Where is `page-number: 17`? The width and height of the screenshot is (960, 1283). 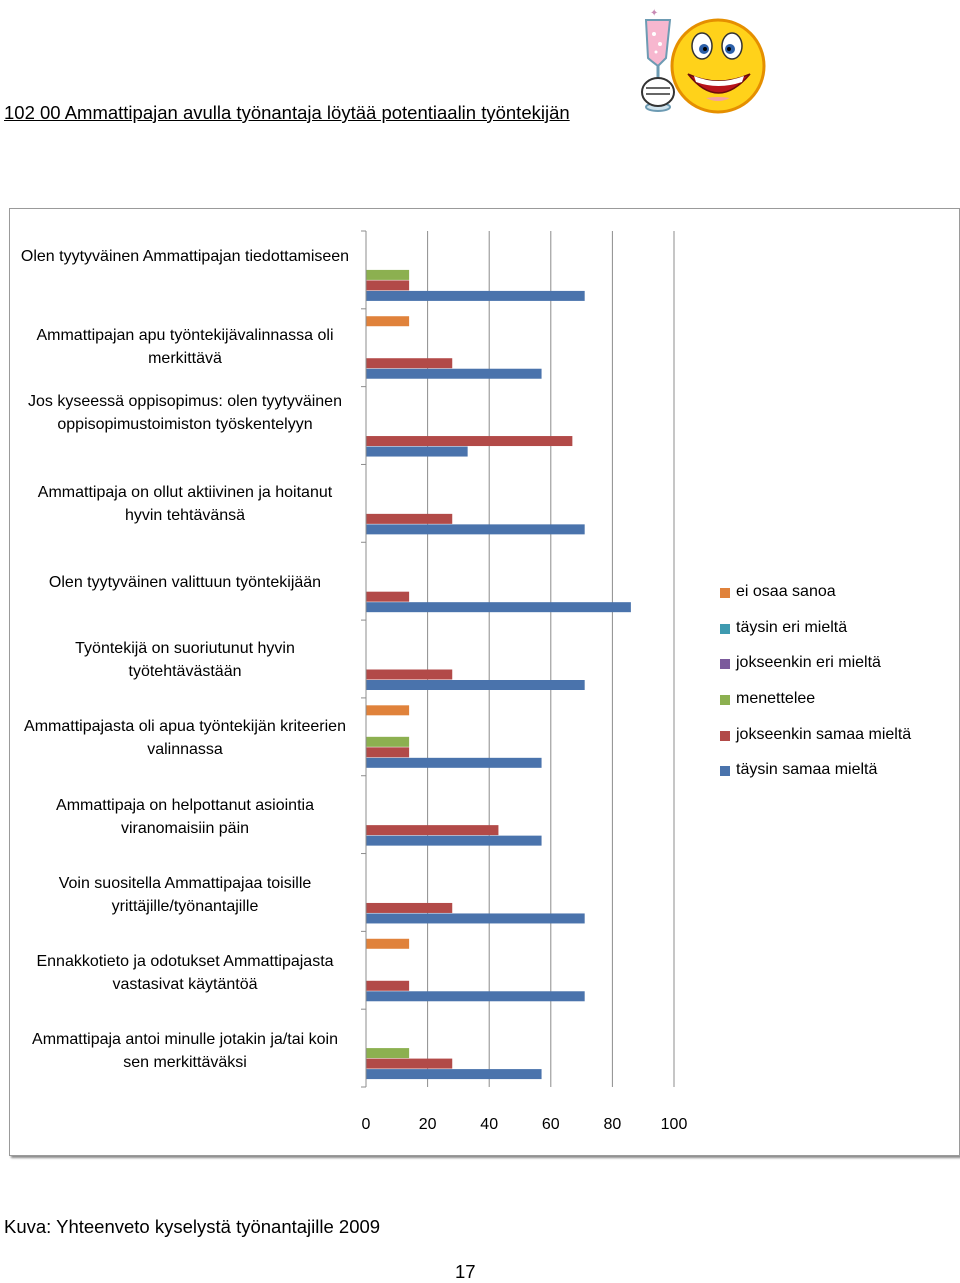
page-number: 17 is located at coordinates (465, 1271).